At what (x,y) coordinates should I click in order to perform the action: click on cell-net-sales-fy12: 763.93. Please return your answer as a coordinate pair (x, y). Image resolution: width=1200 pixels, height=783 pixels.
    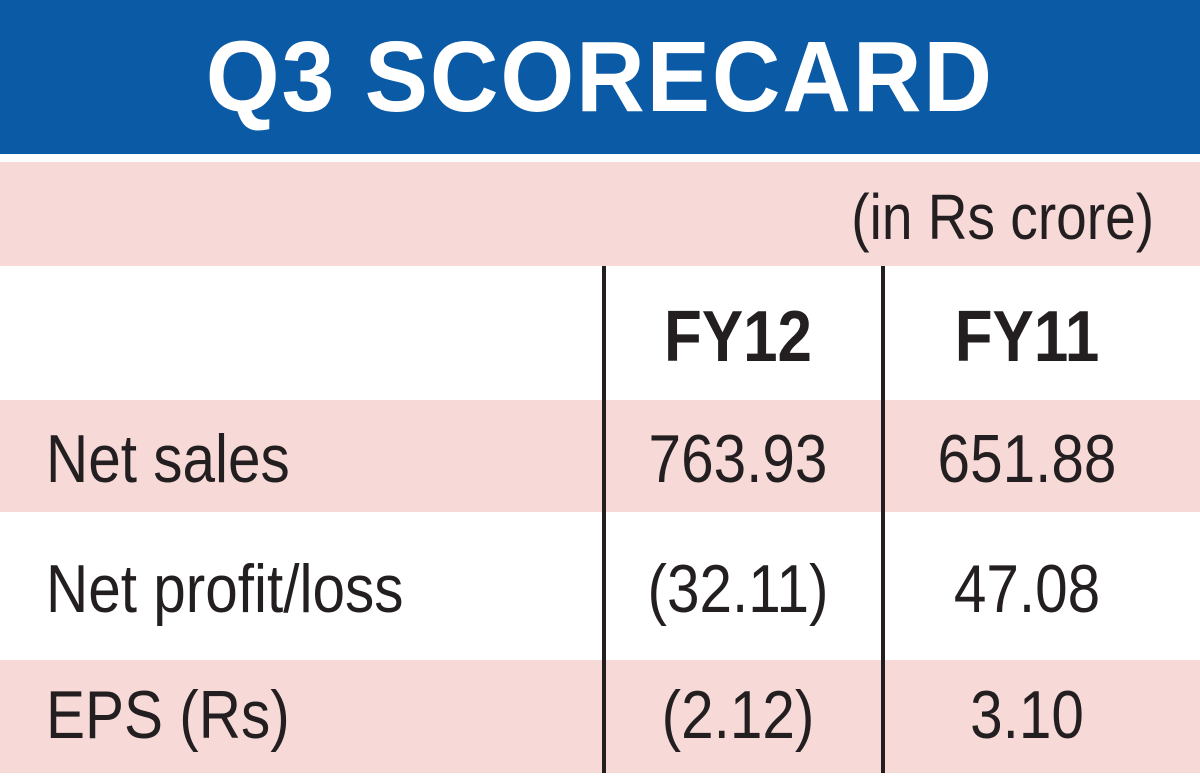
    Looking at the image, I should click on (738, 459).